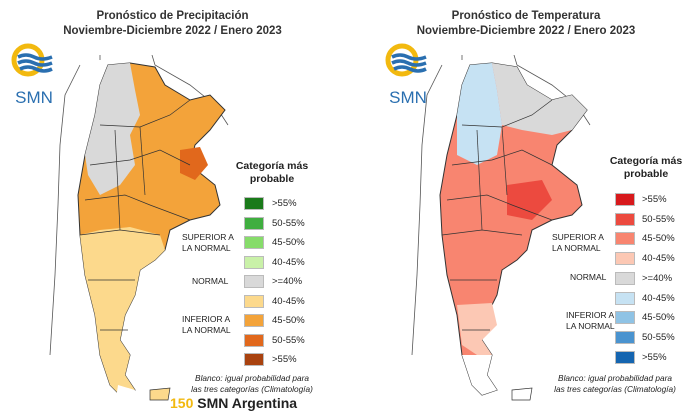  I want to click on temp-group-normal: NORMAL, so click(588, 277).